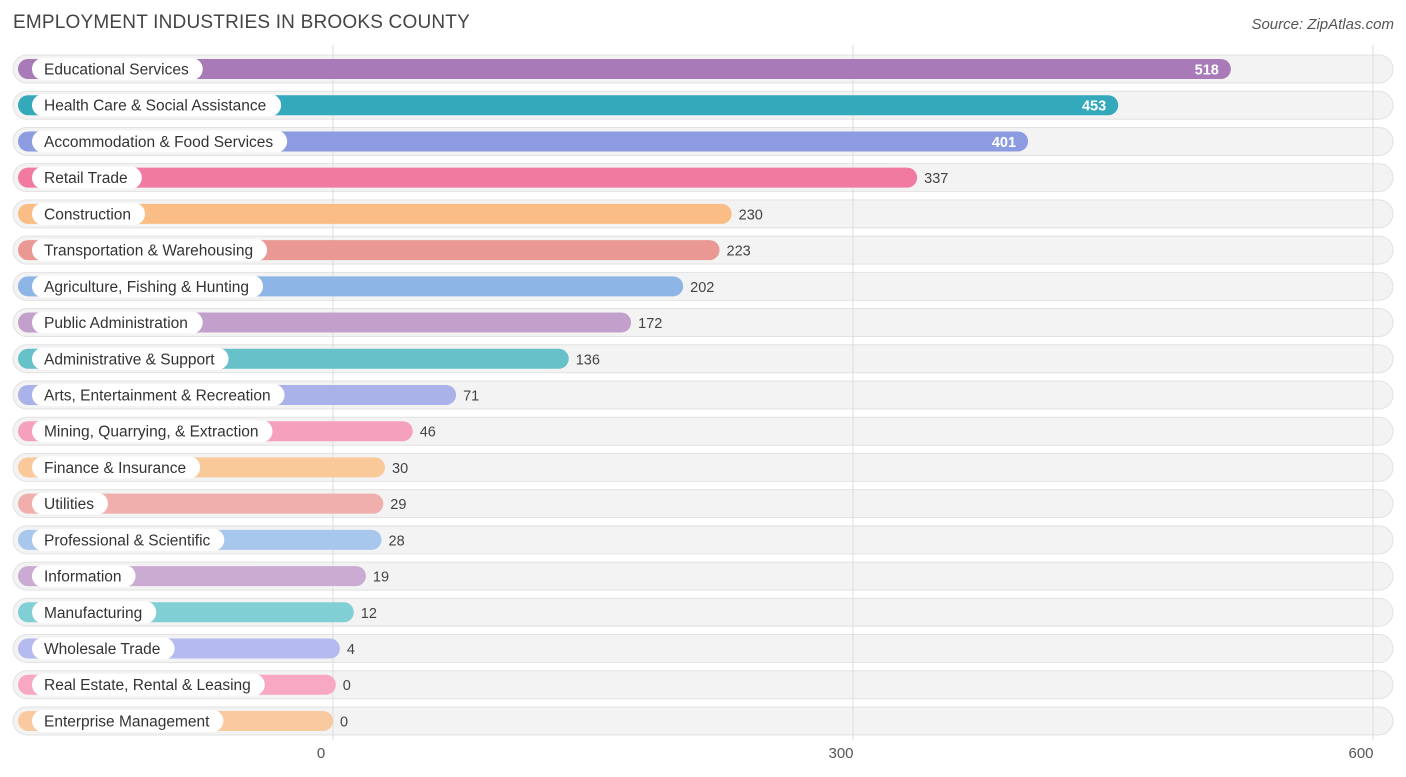  I want to click on category-label: Information, so click(83, 577).